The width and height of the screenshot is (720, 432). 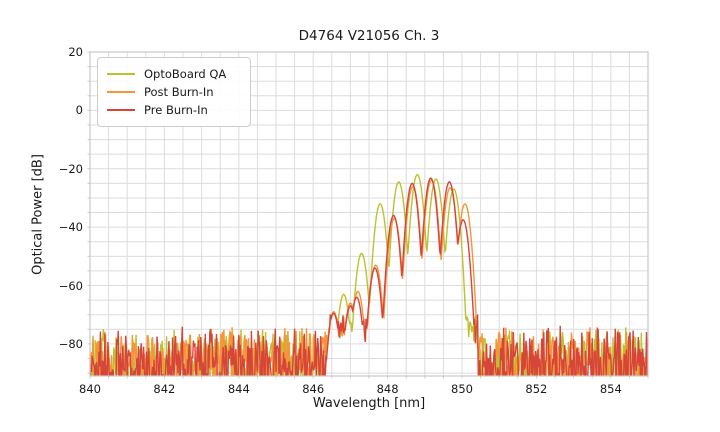 I want to click on x-tick-label: 840, so click(x=90, y=389).